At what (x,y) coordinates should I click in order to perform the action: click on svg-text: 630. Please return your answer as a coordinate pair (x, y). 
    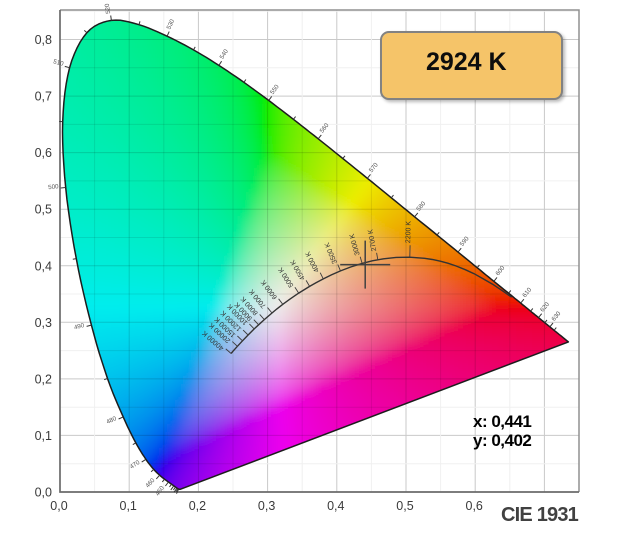
    Looking at the image, I should click on (556, 316).